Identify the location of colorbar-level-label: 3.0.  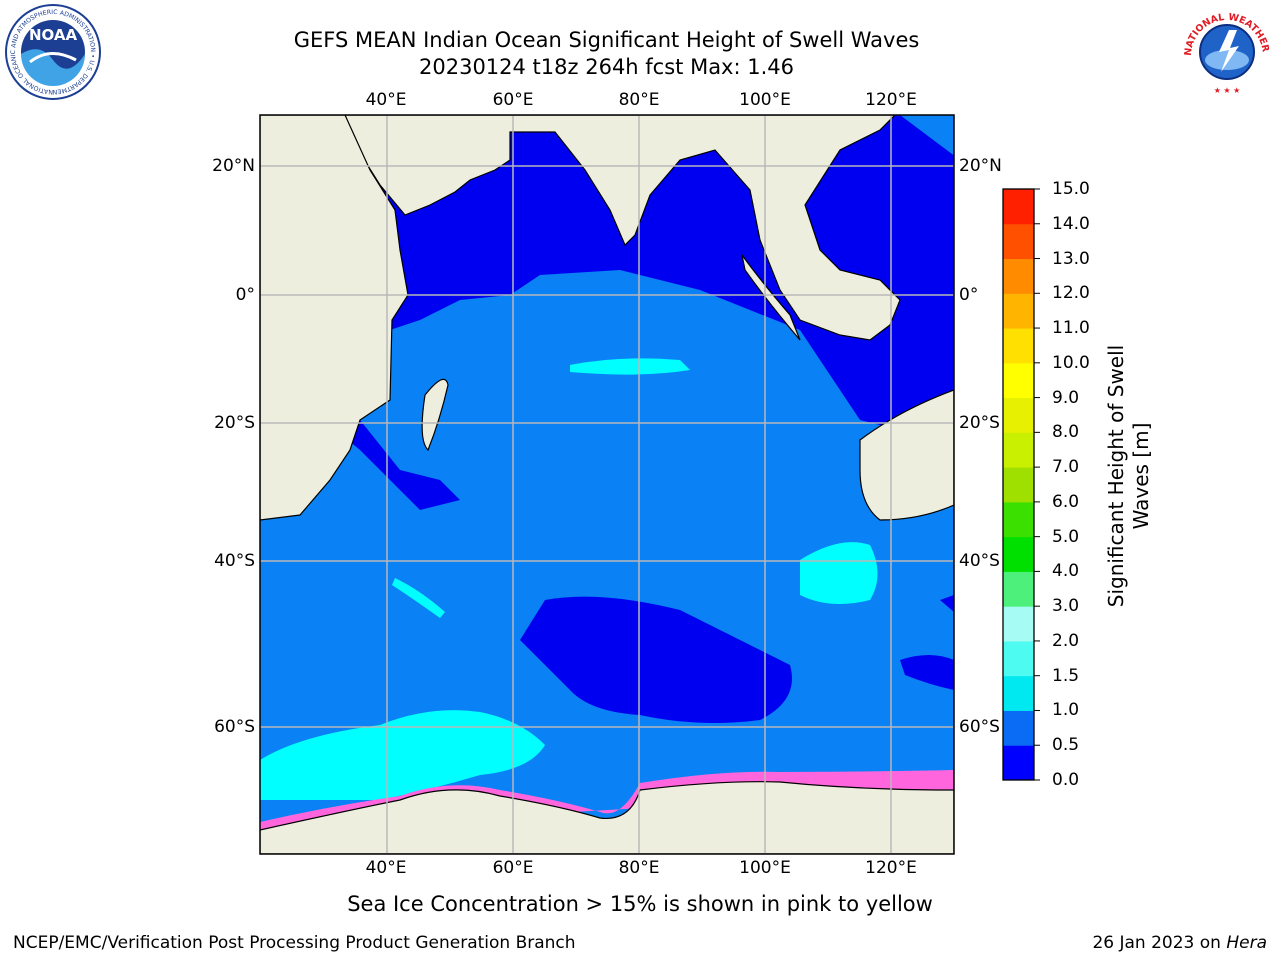
(1066, 606).